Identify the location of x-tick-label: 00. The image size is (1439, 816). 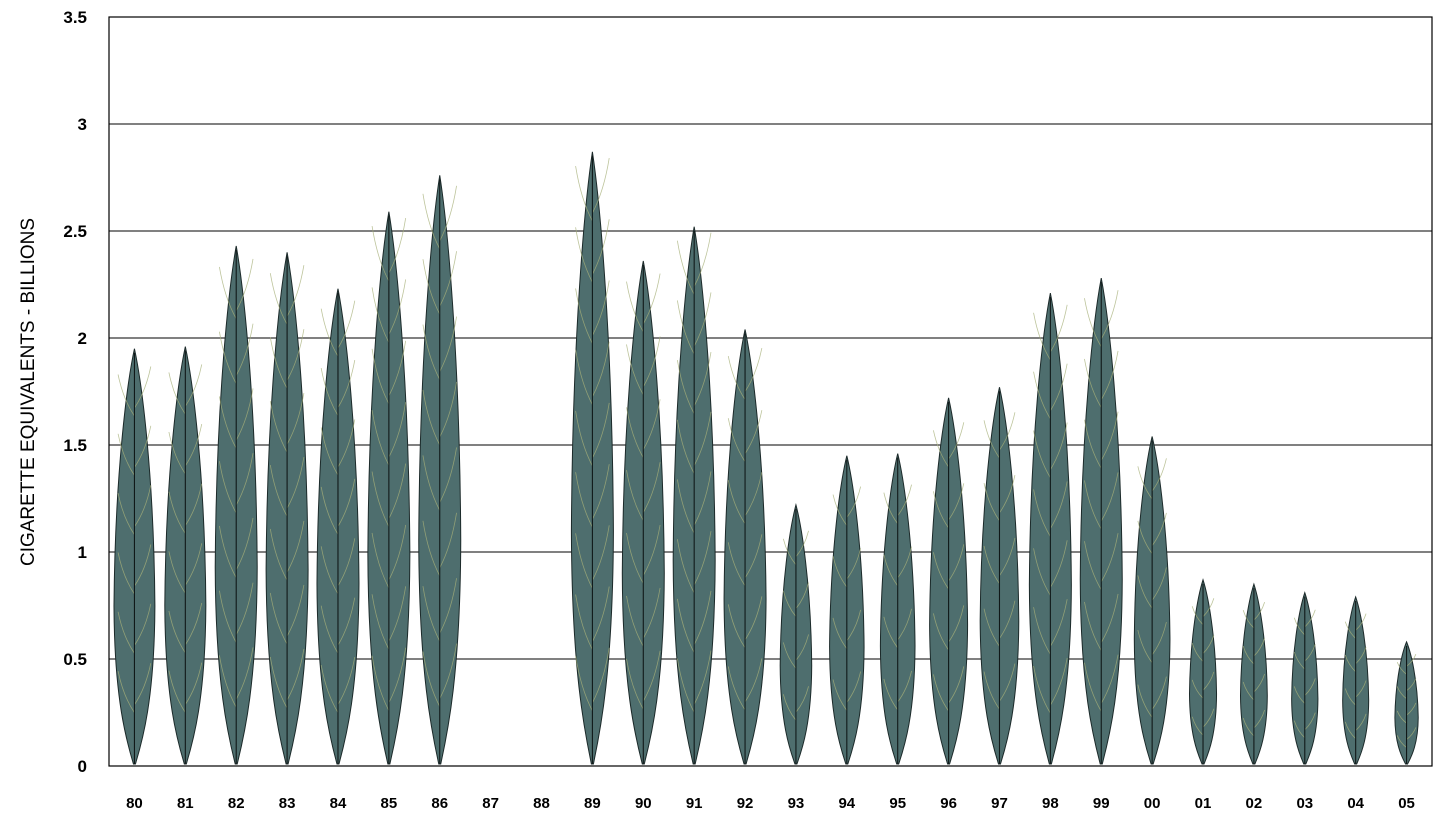
(1152, 803).